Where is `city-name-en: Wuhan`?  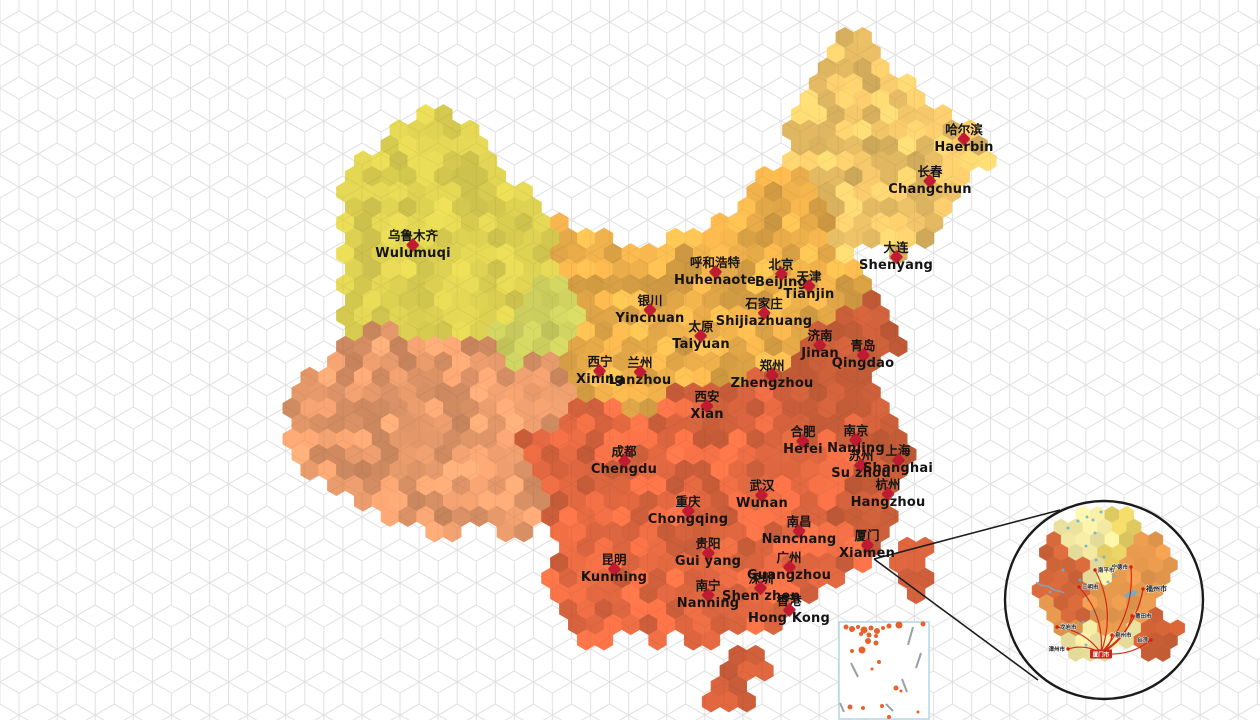
city-name-en: Wuhan is located at coordinates (762, 503).